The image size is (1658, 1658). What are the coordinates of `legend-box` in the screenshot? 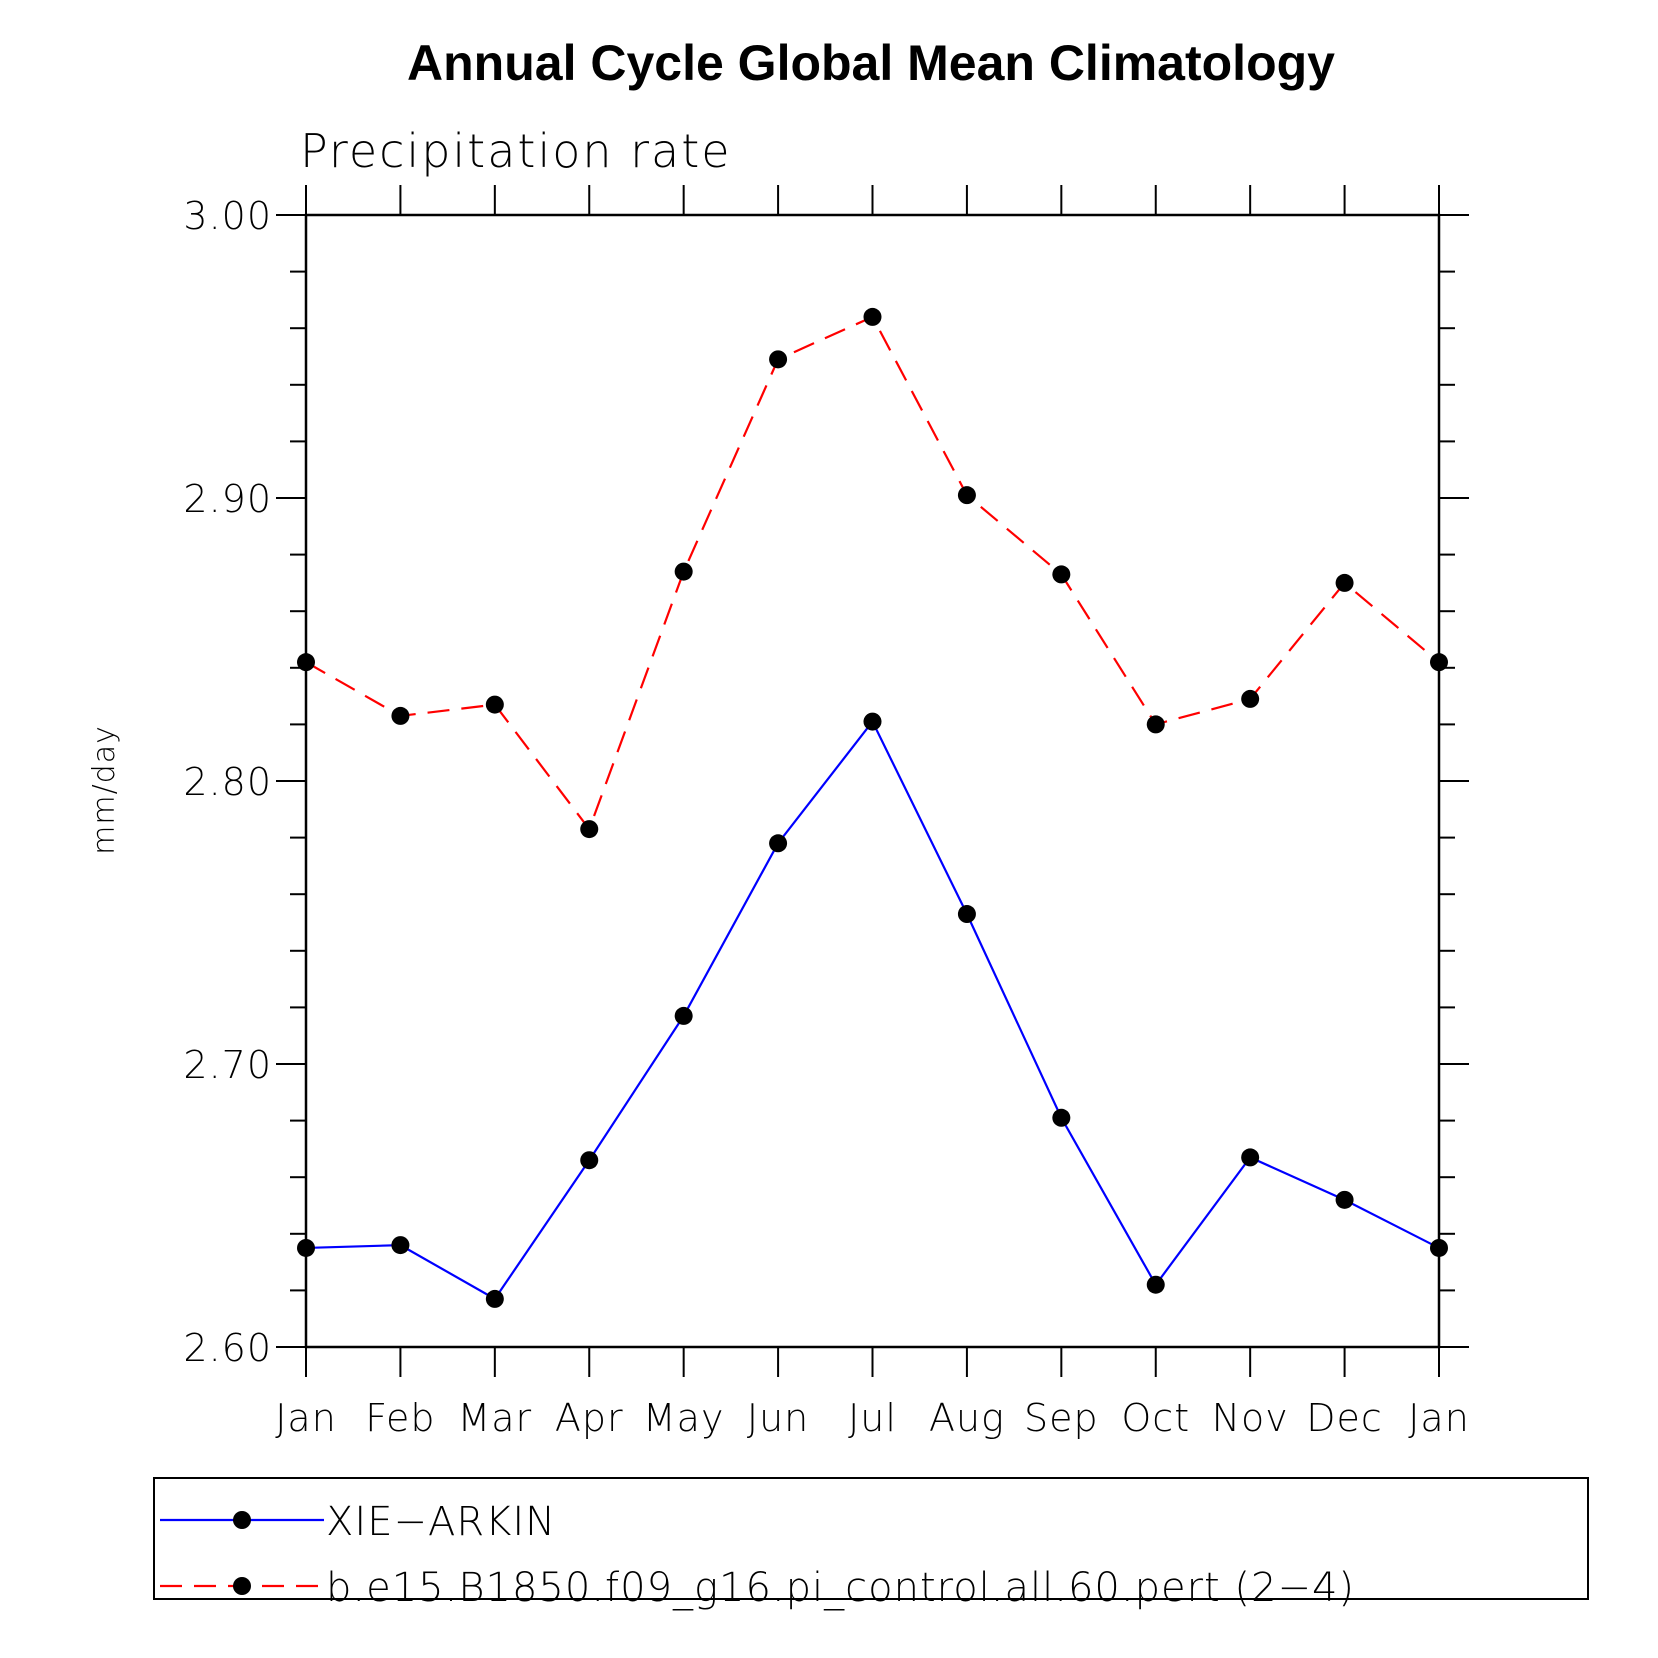 It's located at (871, 1538).